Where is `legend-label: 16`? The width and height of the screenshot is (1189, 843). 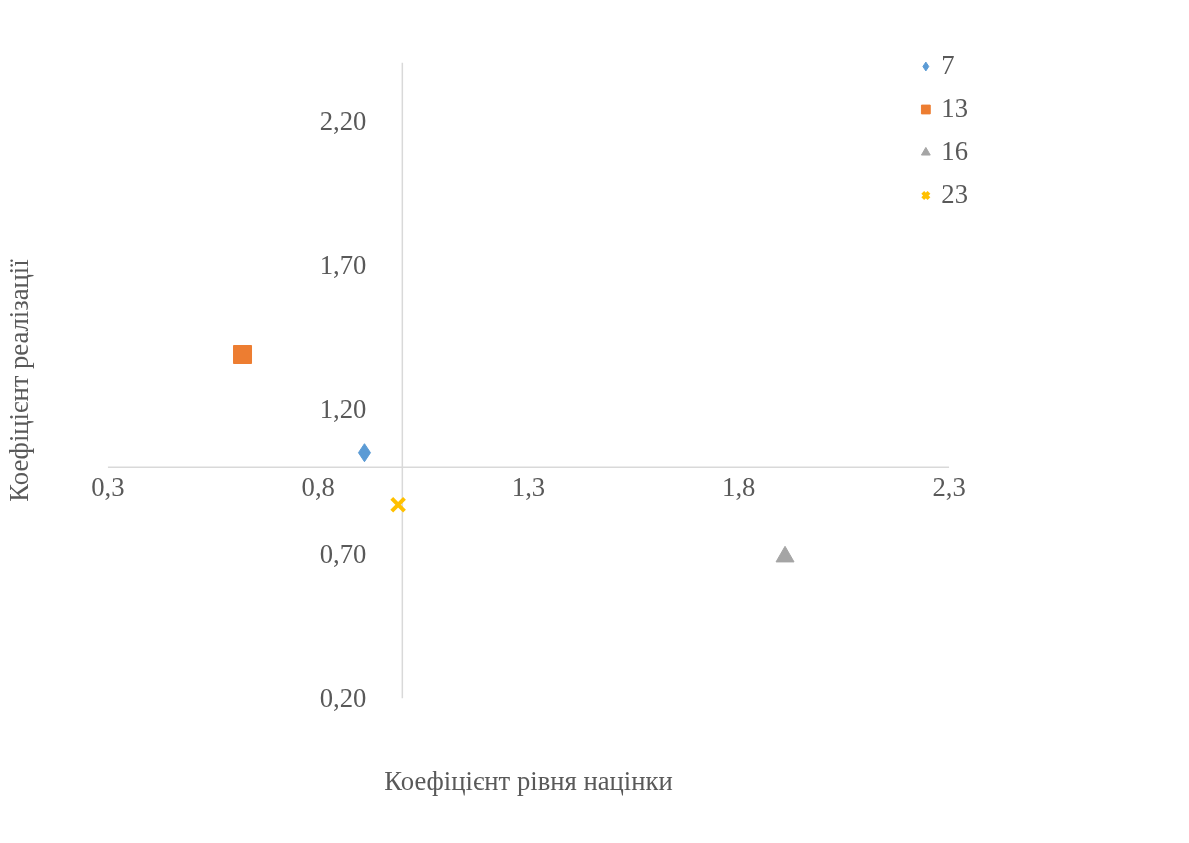
legend-label: 16 is located at coordinates (954, 151).